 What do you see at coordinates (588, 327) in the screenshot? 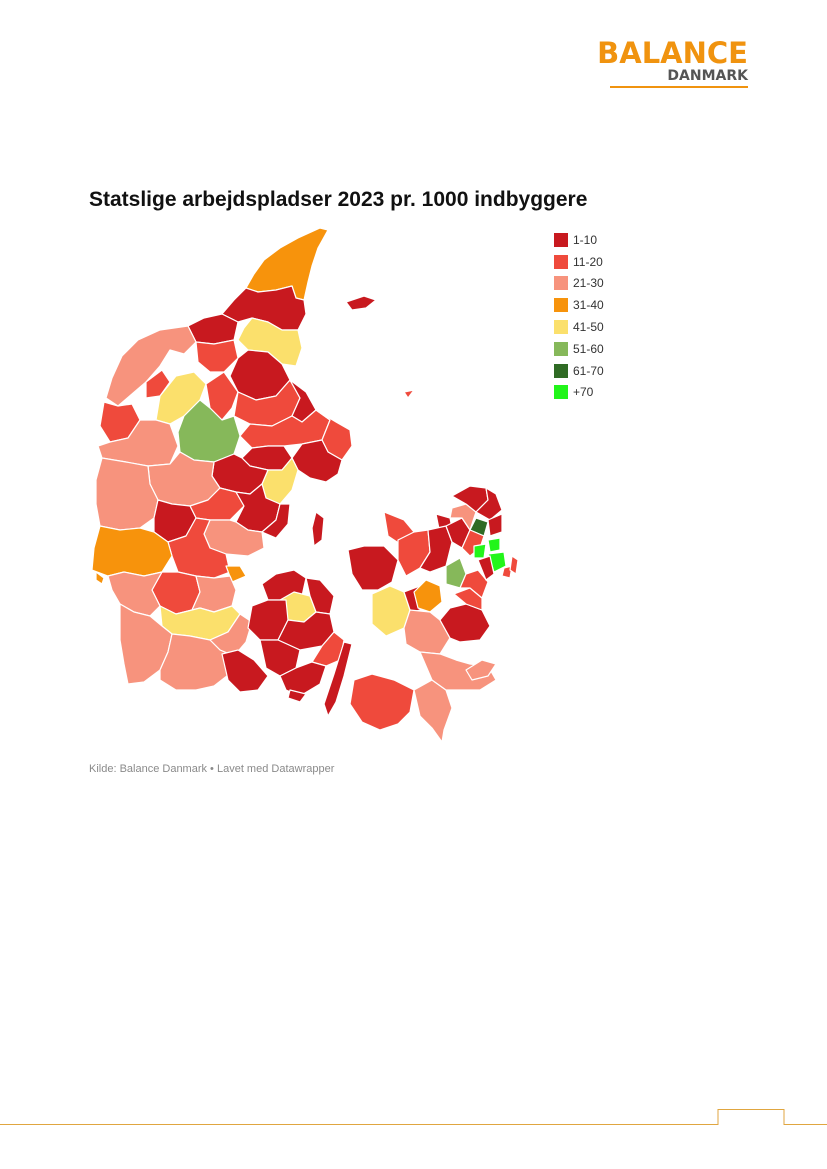
I see `legend-label: 41-50` at bounding box center [588, 327].